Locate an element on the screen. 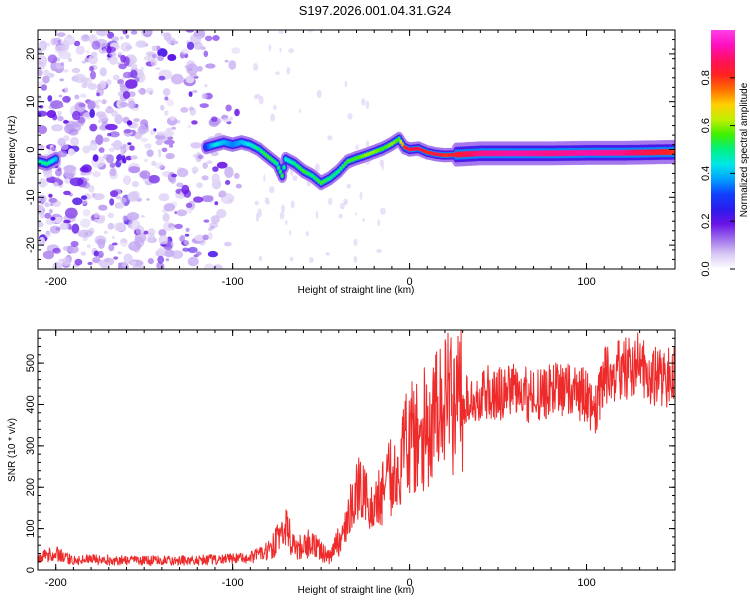  colorbar-gradient is located at coordinates (723, 149).